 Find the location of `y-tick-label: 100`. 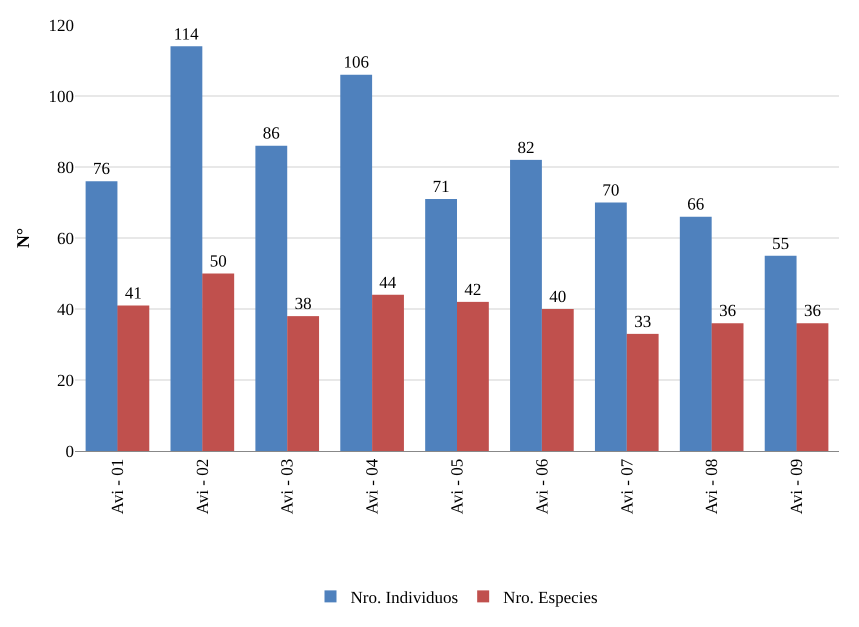

y-tick-label: 100 is located at coordinates (61, 96).